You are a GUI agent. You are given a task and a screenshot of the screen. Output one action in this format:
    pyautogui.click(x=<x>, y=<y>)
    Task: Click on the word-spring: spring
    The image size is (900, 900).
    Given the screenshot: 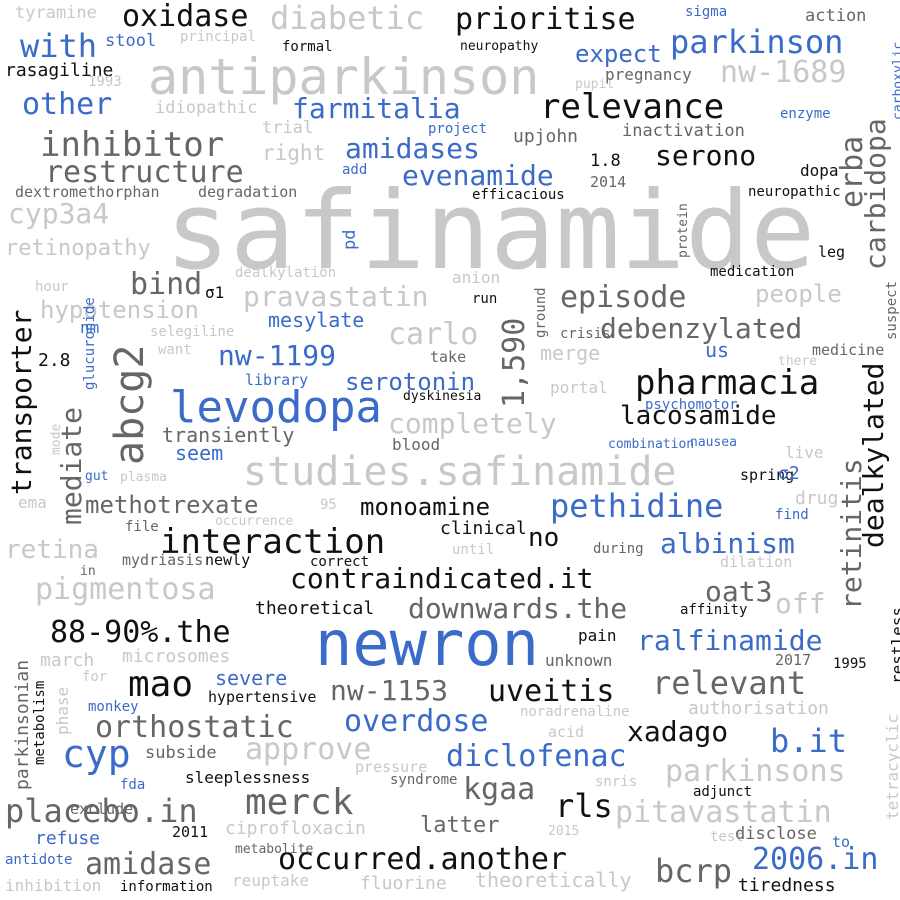 What is the action you would take?
    pyautogui.click(x=767, y=475)
    